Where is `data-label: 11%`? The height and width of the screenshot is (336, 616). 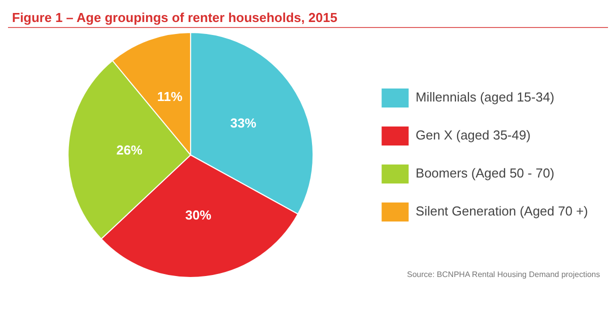
data-label: 11% is located at coordinates (170, 96).